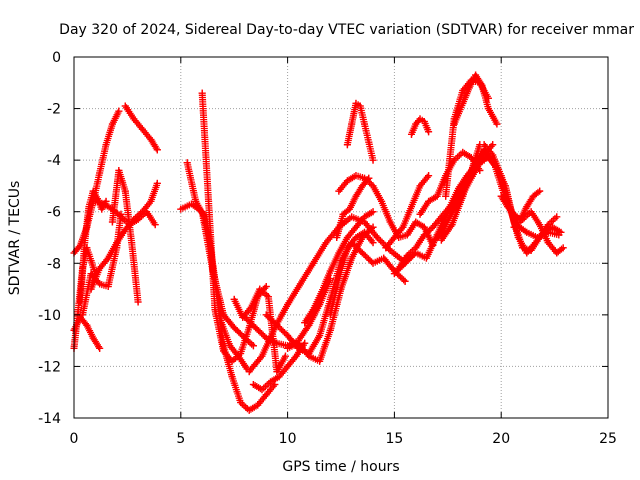  What do you see at coordinates (54, 264) in the screenshot?
I see `y-tick-label: -8` at bounding box center [54, 264].